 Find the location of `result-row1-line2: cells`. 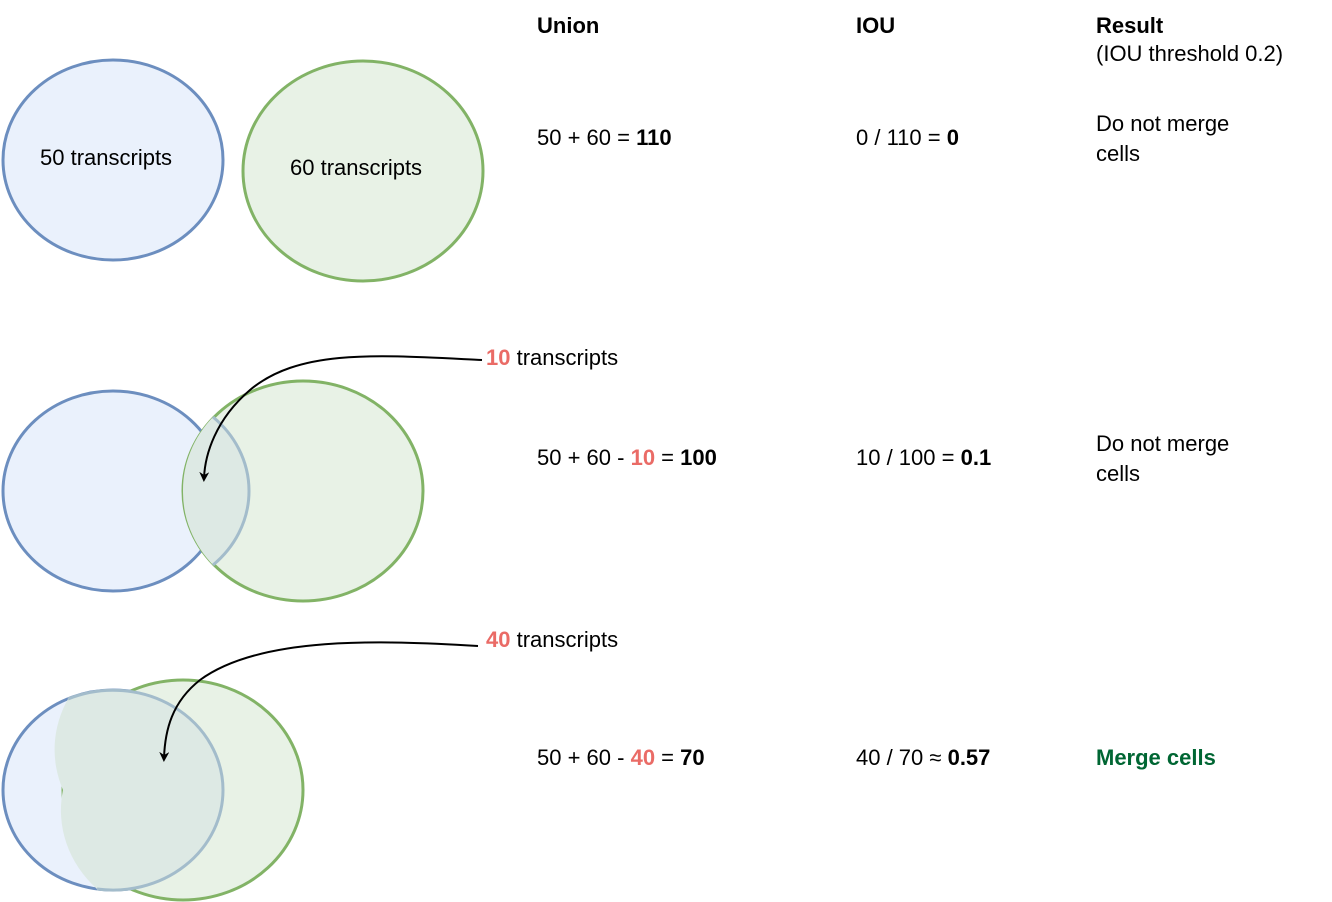

result-row1-line2: cells is located at coordinates (1118, 153).